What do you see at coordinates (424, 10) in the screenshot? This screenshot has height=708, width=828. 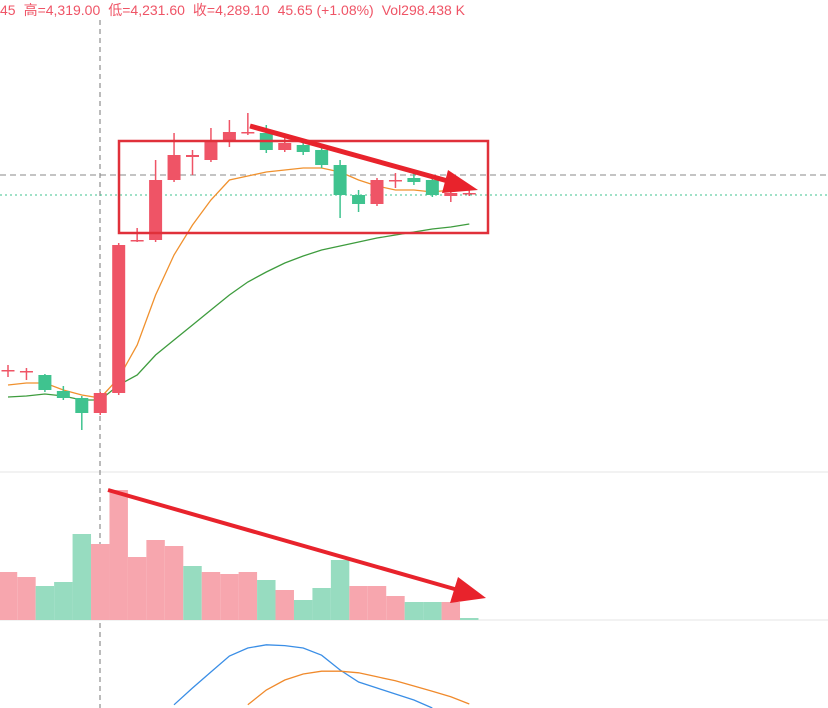 I see `header-item: Vol298.438 K` at bounding box center [424, 10].